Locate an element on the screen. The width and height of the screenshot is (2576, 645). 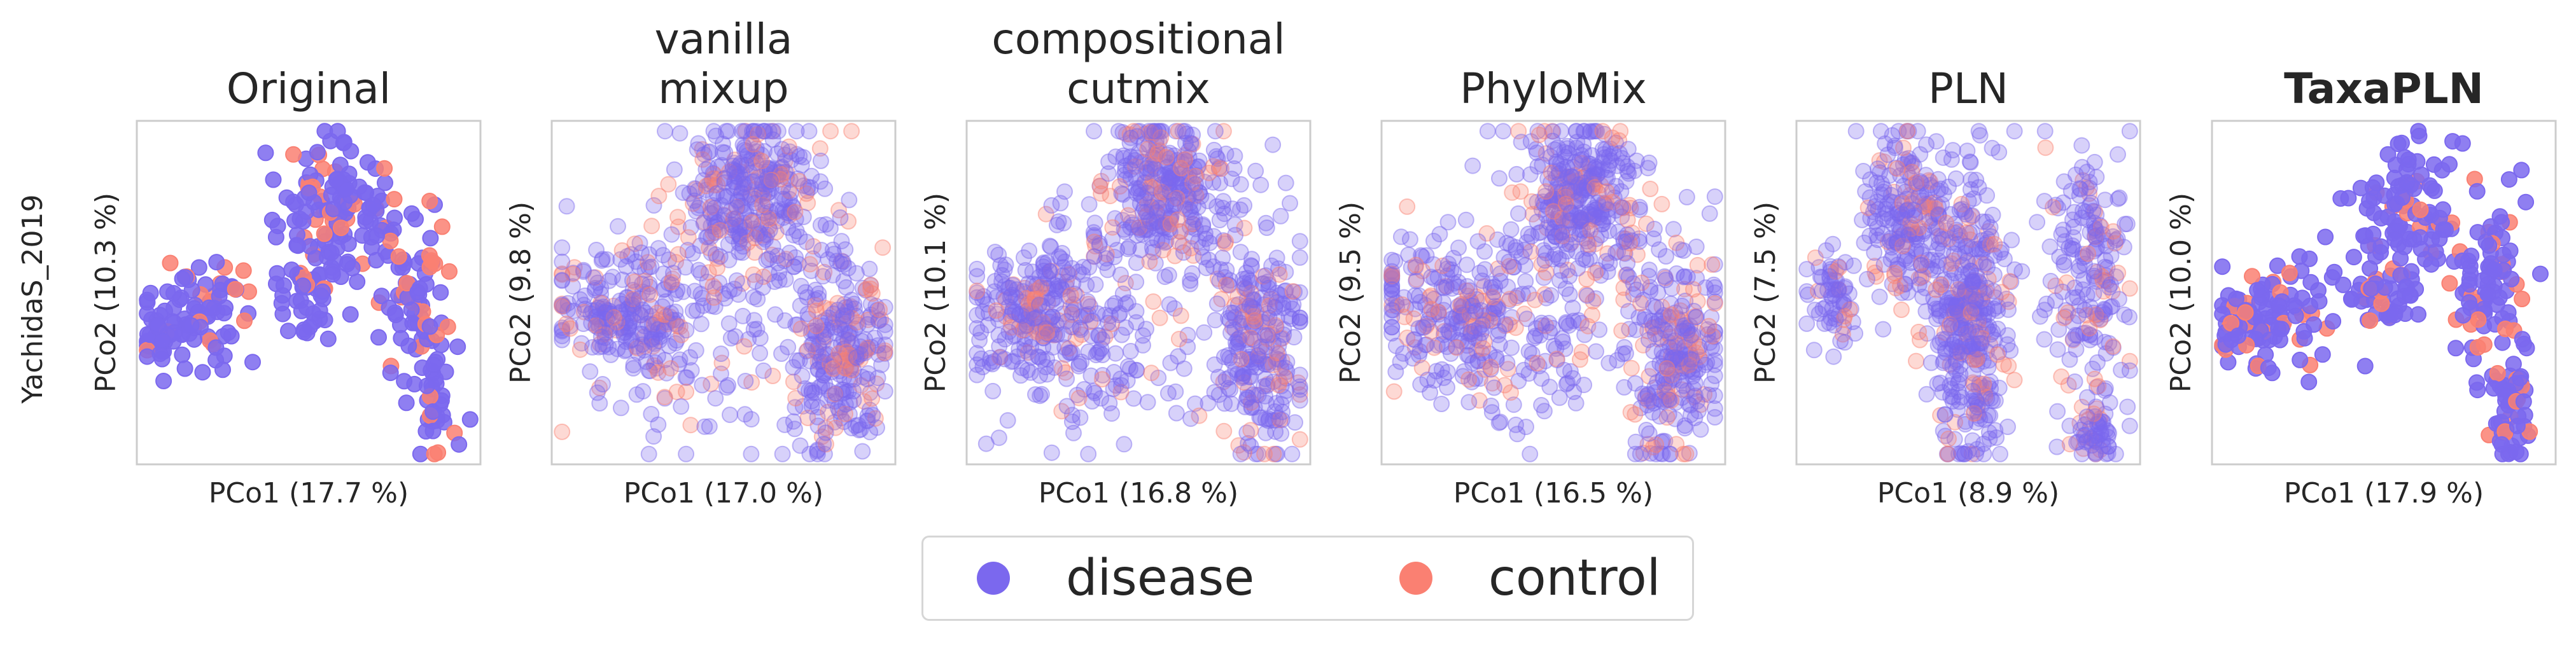
scatter-points is located at coordinates (309, 292).